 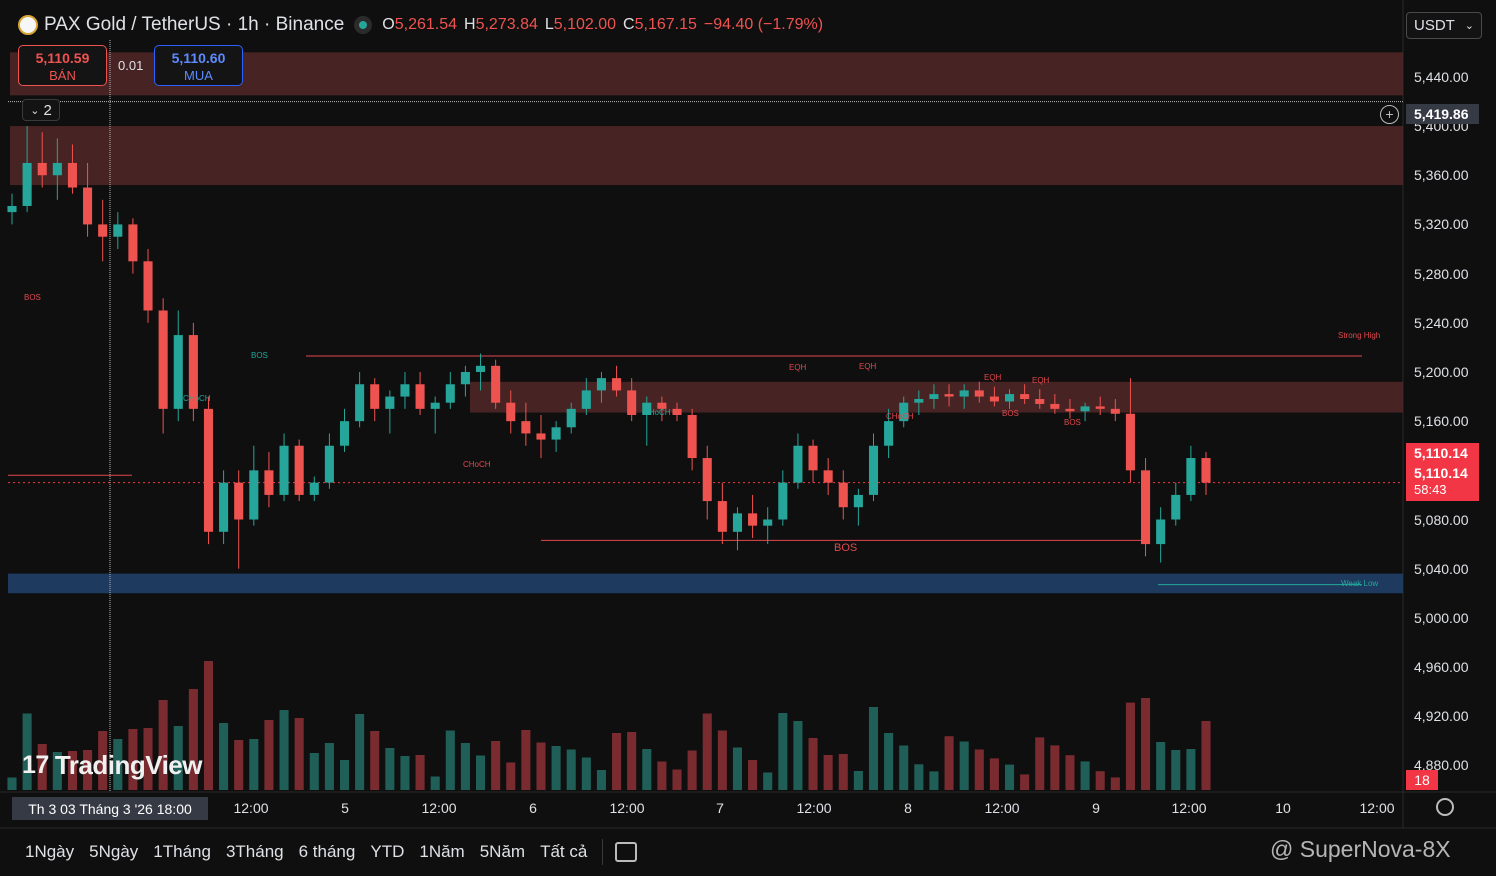 What do you see at coordinates (1389, 114) in the screenshot?
I see `add-alert-icon: +` at bounding box center [1389, 114].